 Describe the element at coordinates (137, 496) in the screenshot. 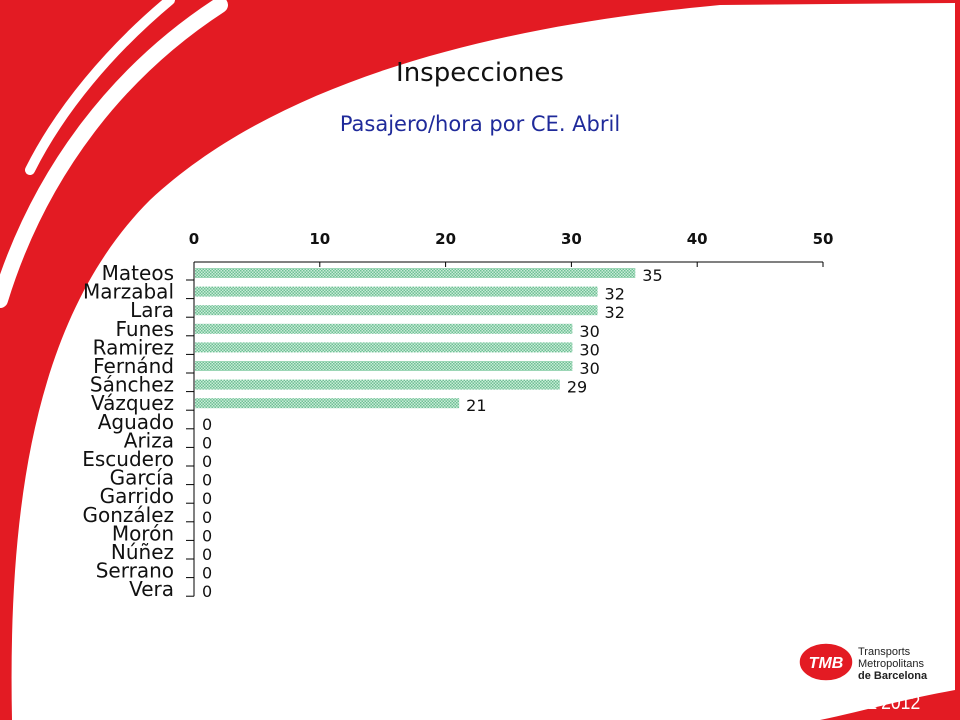

I see `category-label: Garrido` at that location.